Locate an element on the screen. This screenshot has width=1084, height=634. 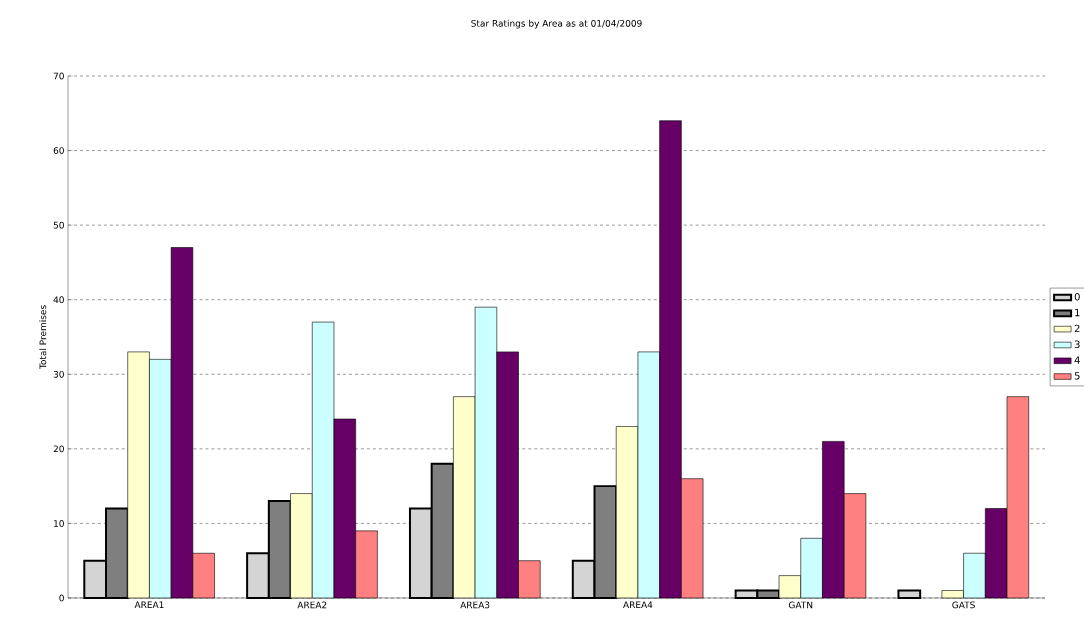
y-tick-label: 40 is located at coordinates (58, 300).